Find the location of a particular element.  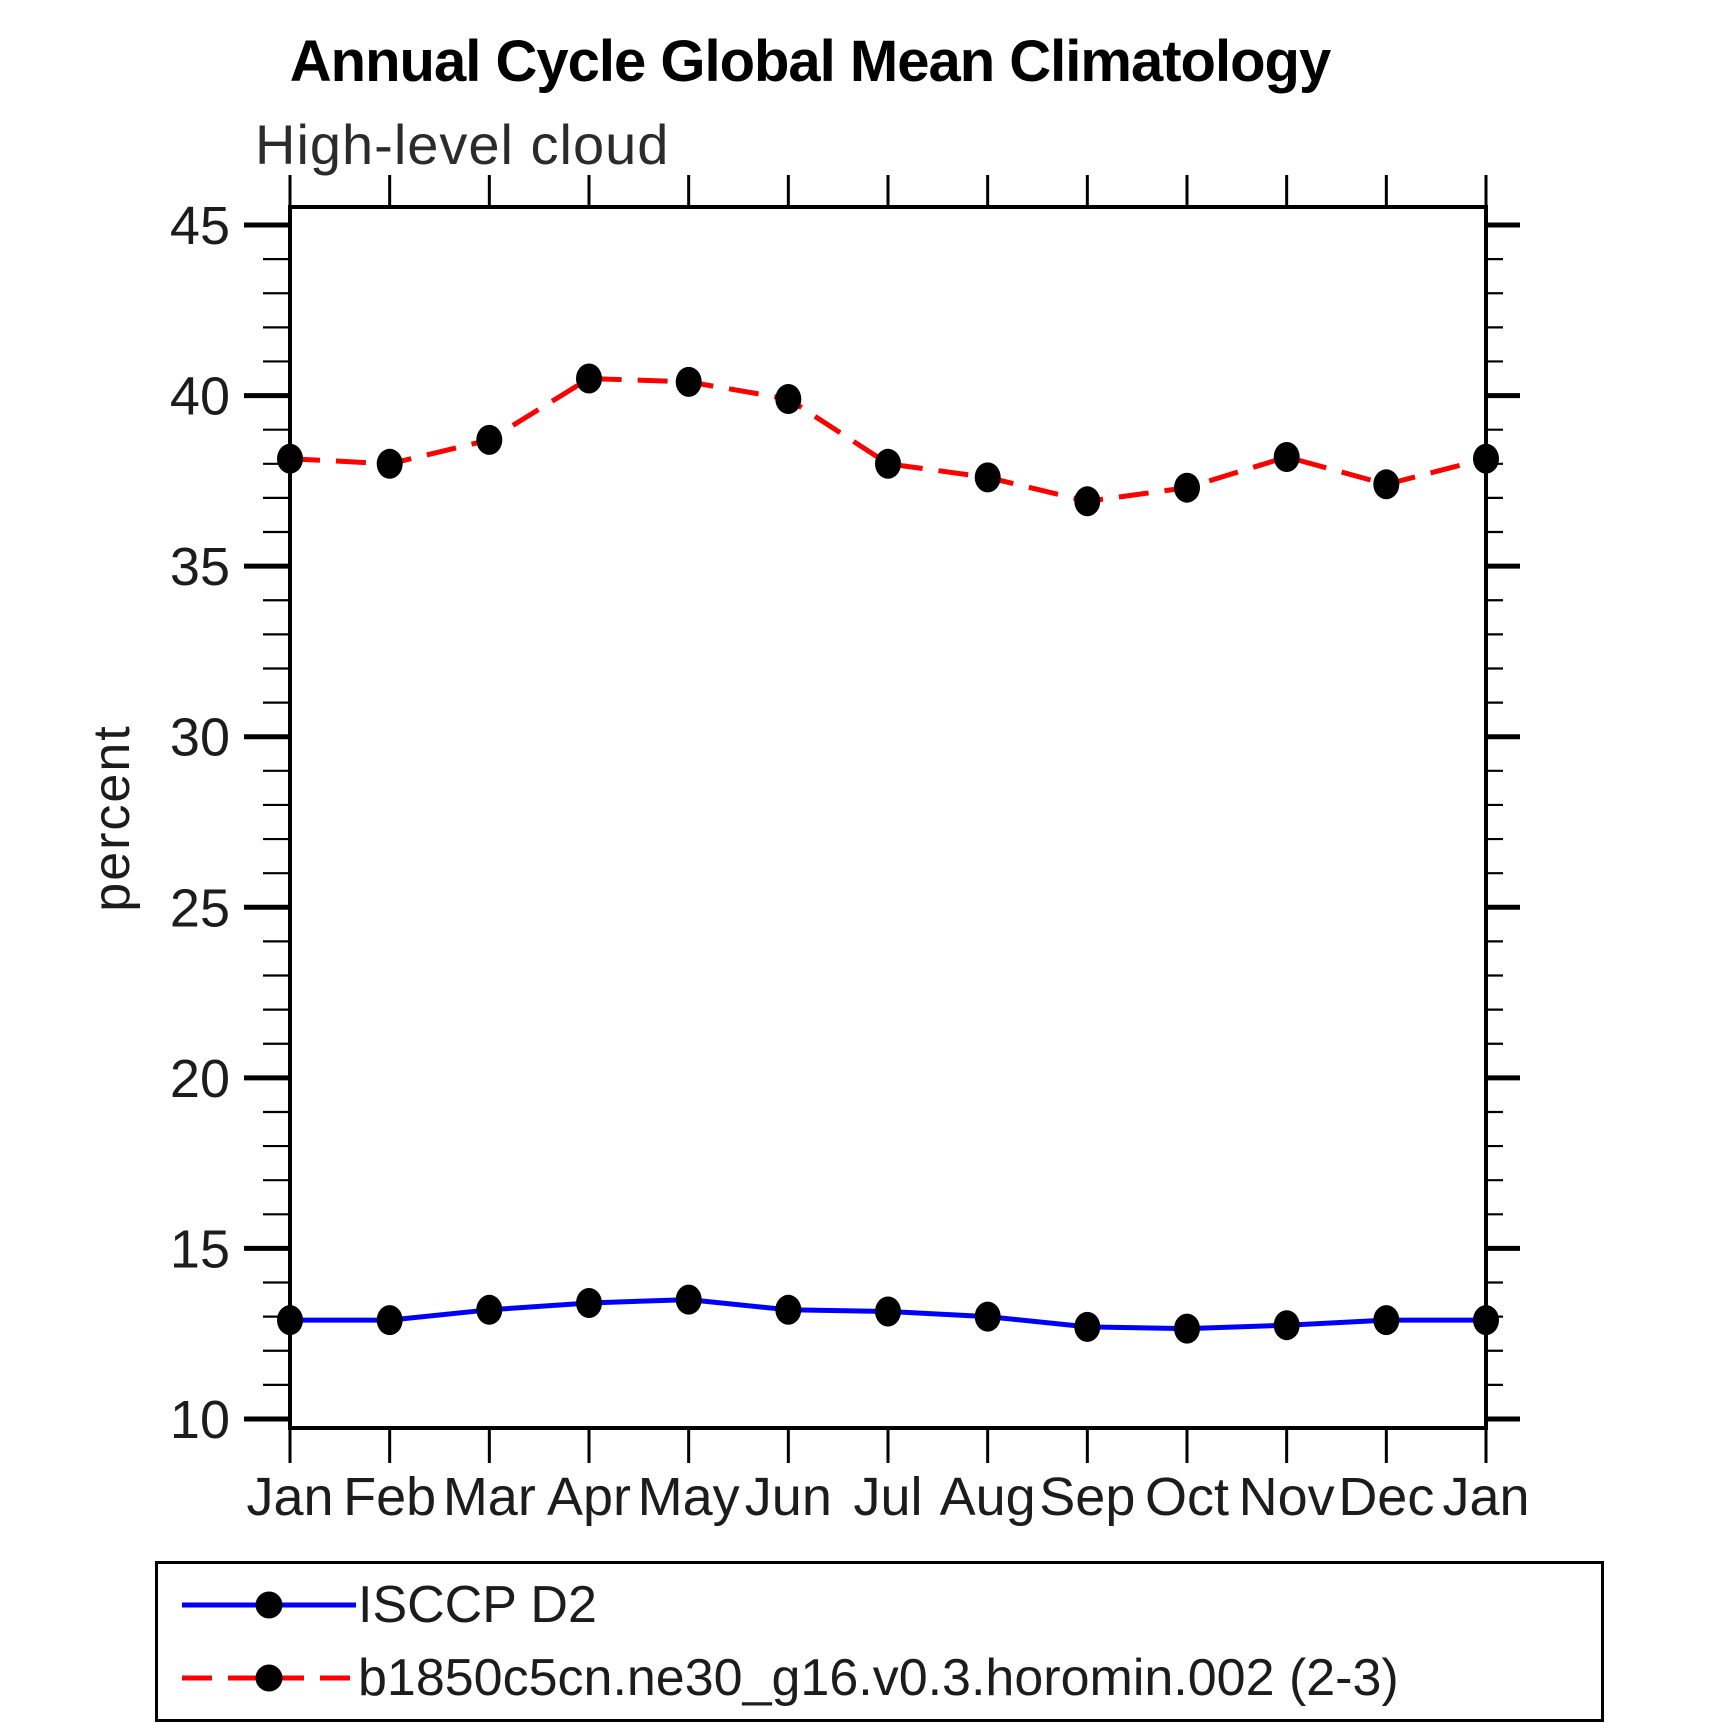

y-tick-label-10: 10 is located at coordinates (200, 1420).